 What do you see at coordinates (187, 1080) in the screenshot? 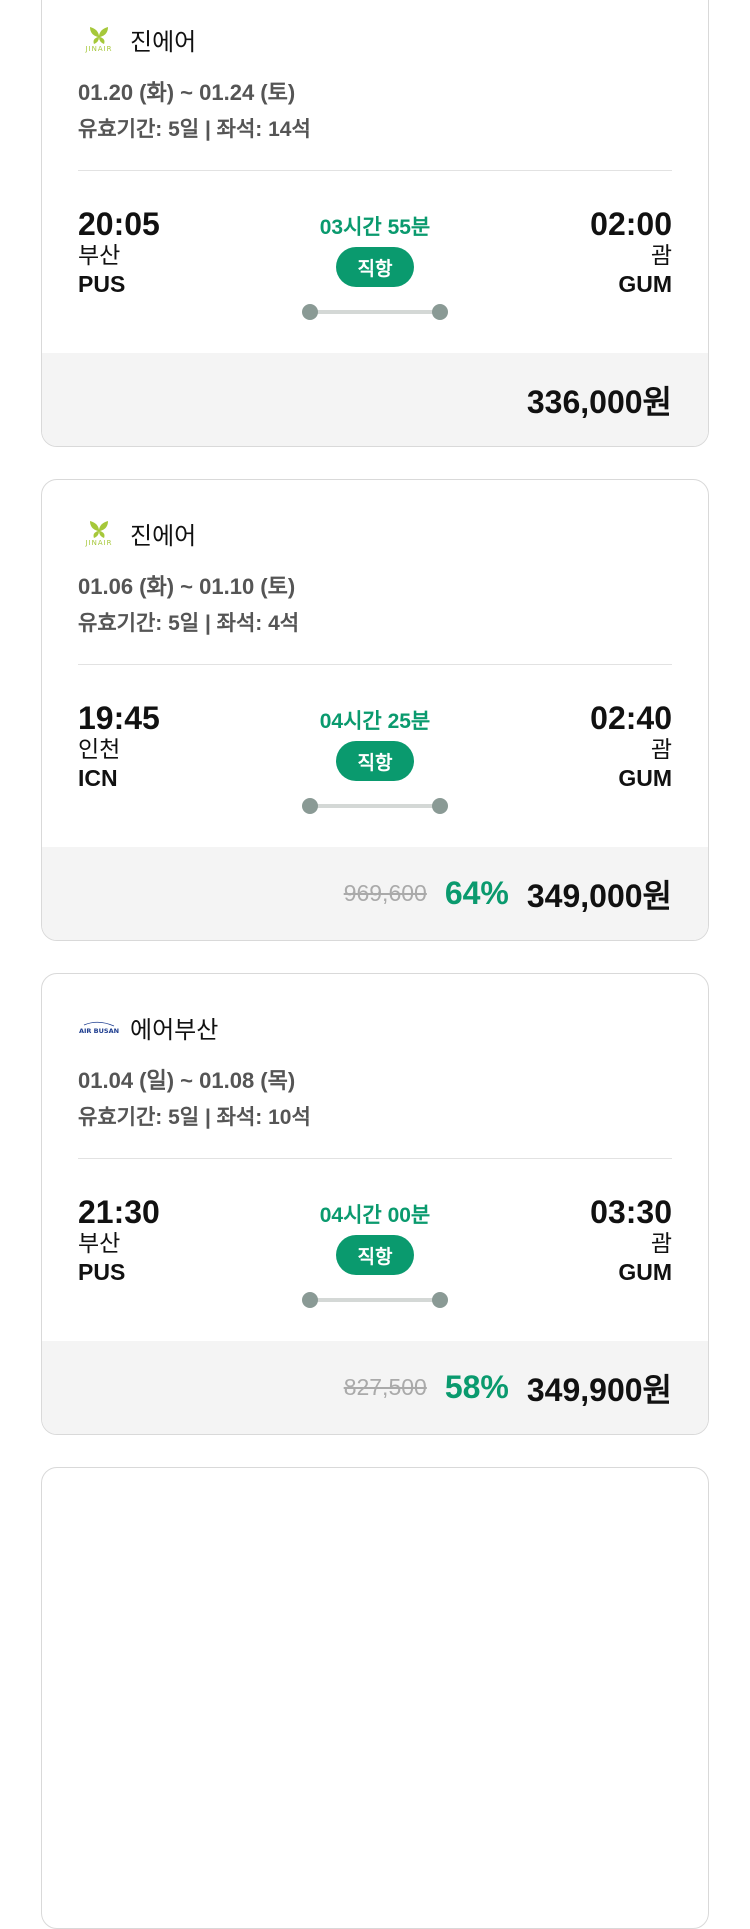
I see `travel-dates: 01.04 (일) ~ 01.08 (목)` at bounding box center [187, 1080].